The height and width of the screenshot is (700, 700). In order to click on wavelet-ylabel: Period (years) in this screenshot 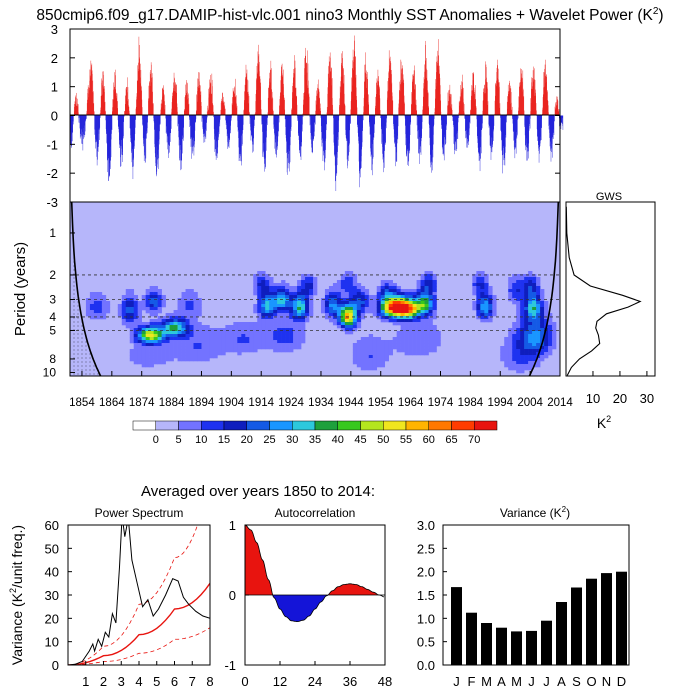, I will do `click(20, 289)`.